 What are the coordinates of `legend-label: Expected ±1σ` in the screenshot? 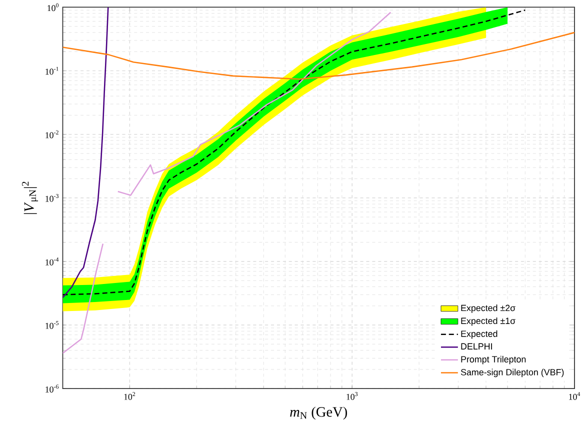 It's located at (488, 321).